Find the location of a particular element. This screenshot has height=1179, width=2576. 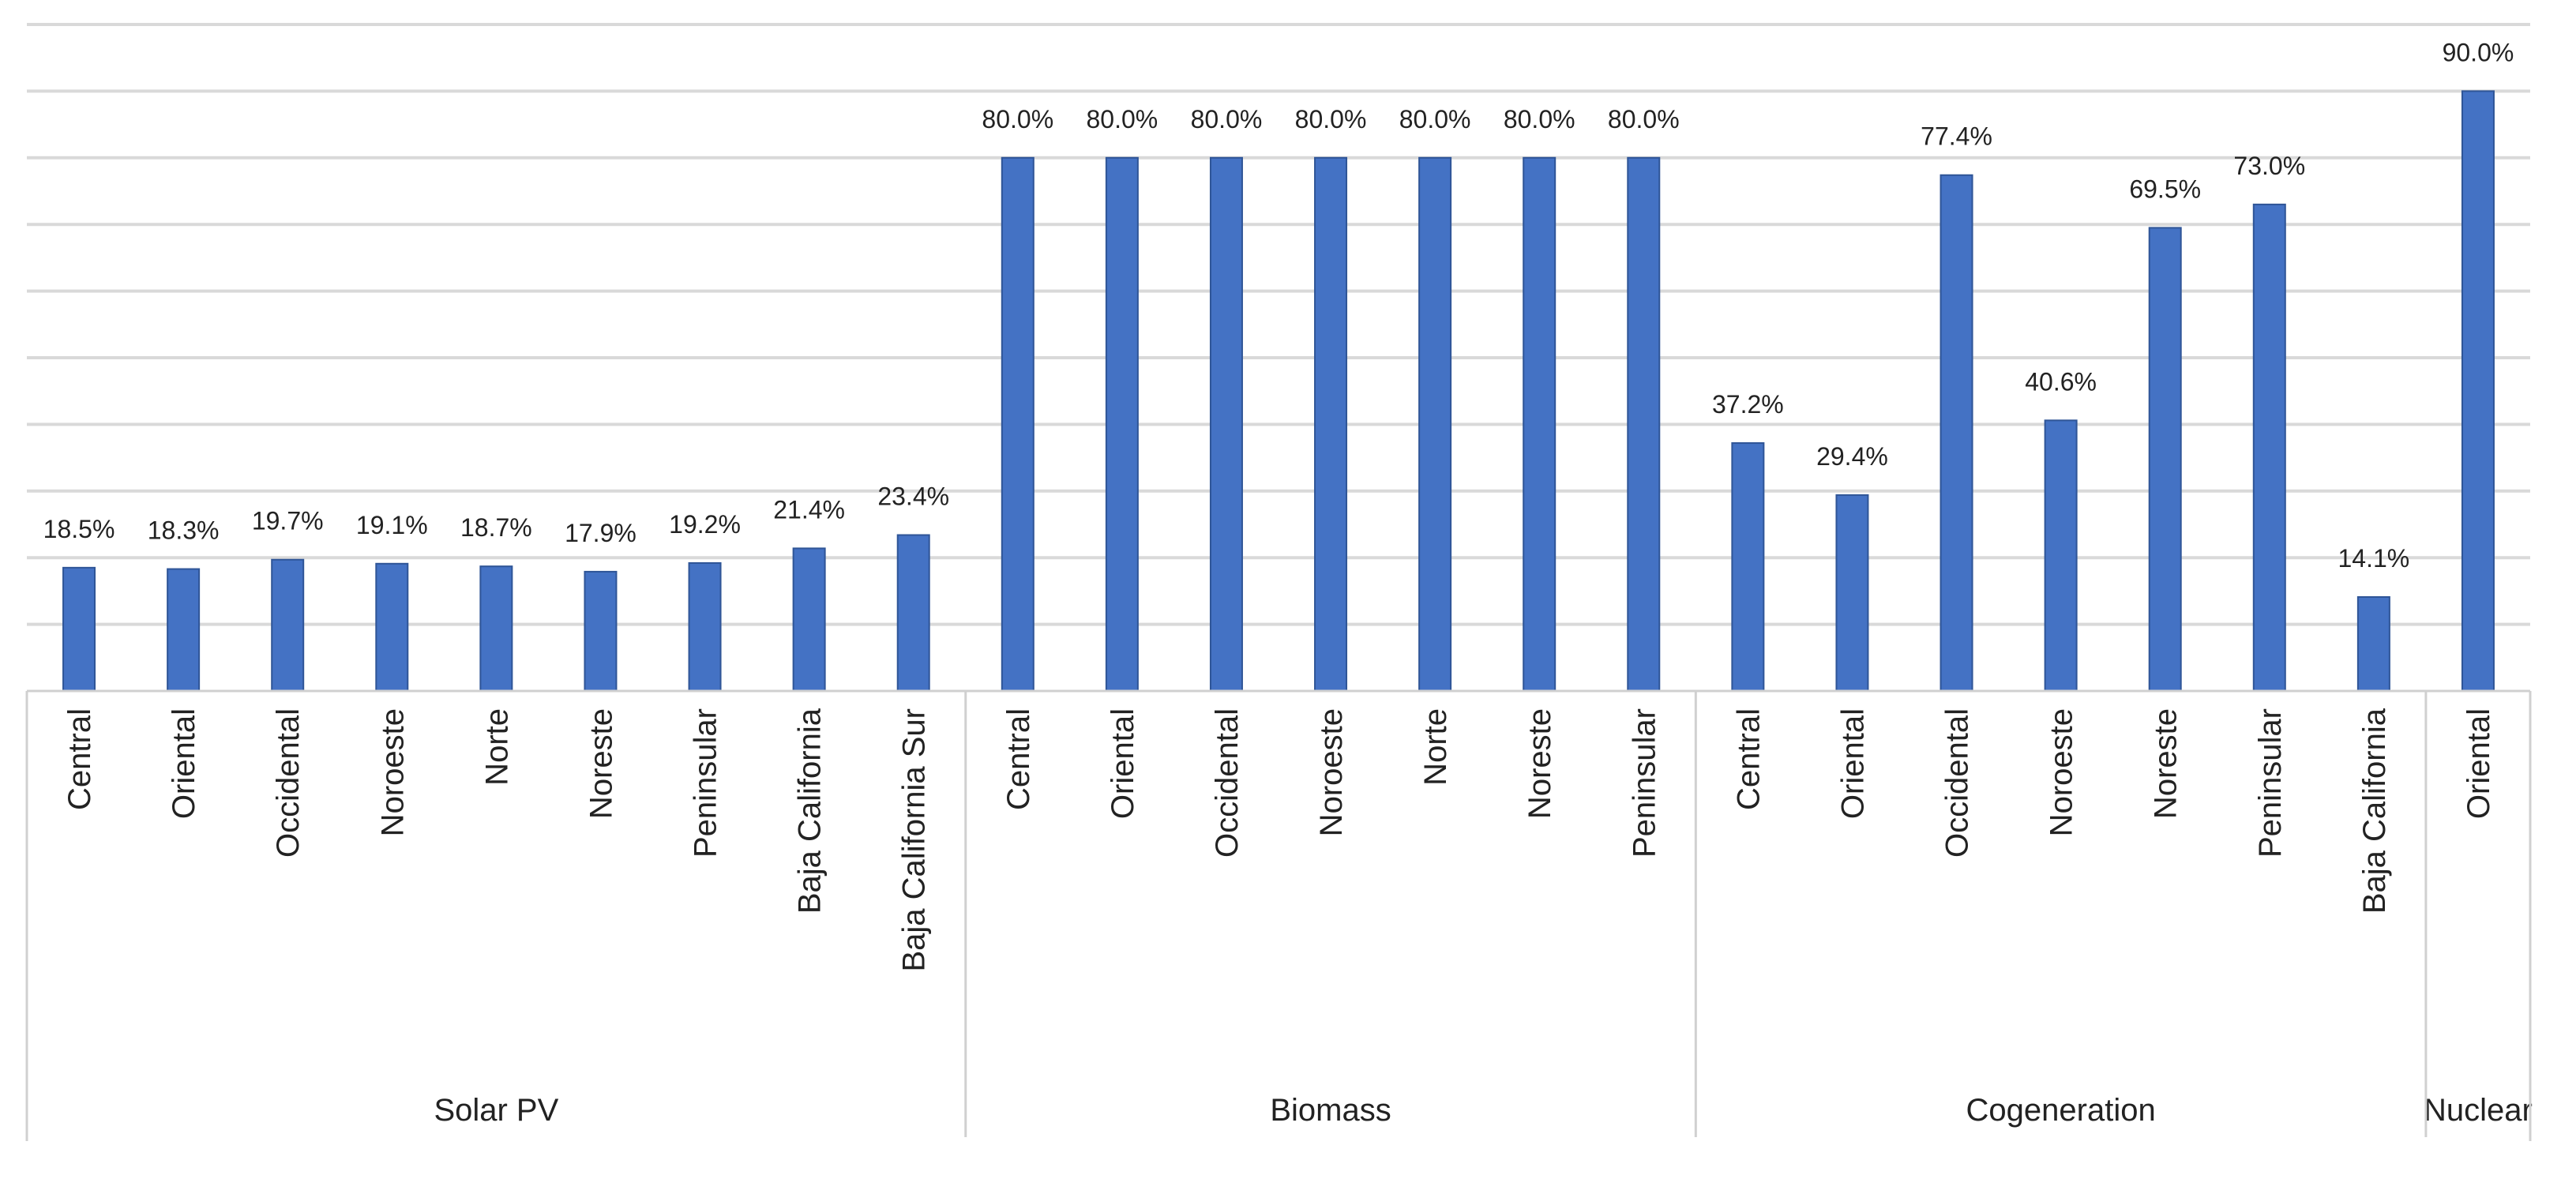

data-label: 23.4% is located at coordinates (913, 496).